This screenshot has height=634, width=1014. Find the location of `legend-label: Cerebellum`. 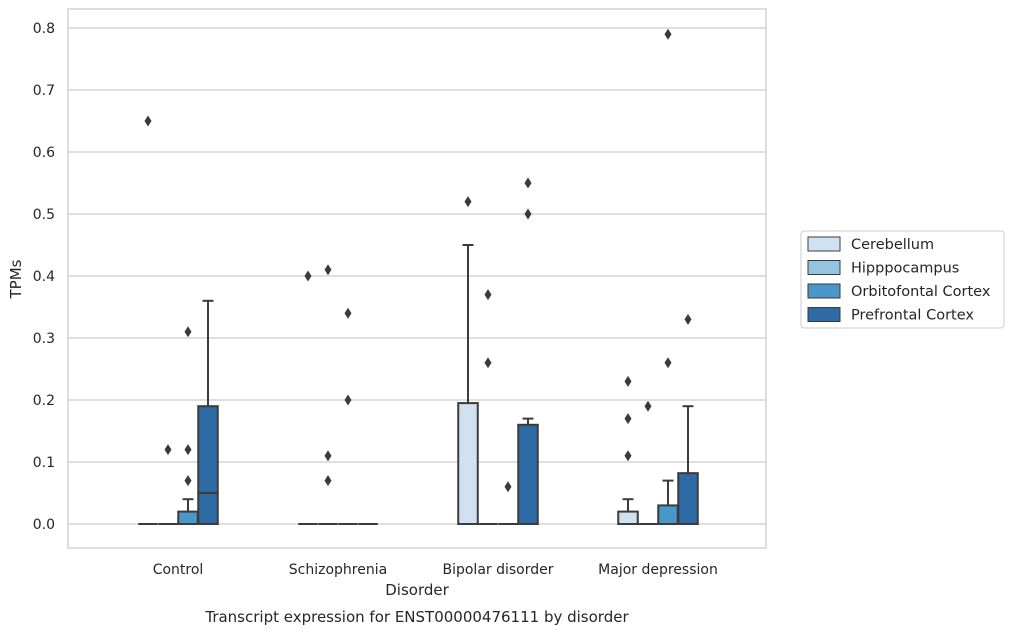

legend-label: Cerebellum is located at coordinates (892, 245).